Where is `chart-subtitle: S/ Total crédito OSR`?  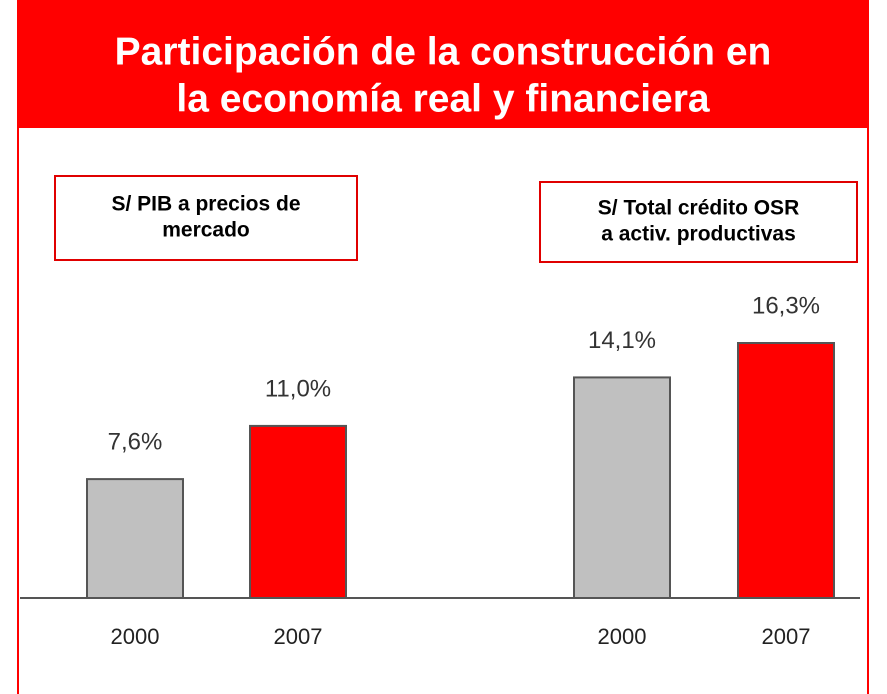 chart-subtitle: S/ Total crédito OSR is located at coordinates (698, 208).